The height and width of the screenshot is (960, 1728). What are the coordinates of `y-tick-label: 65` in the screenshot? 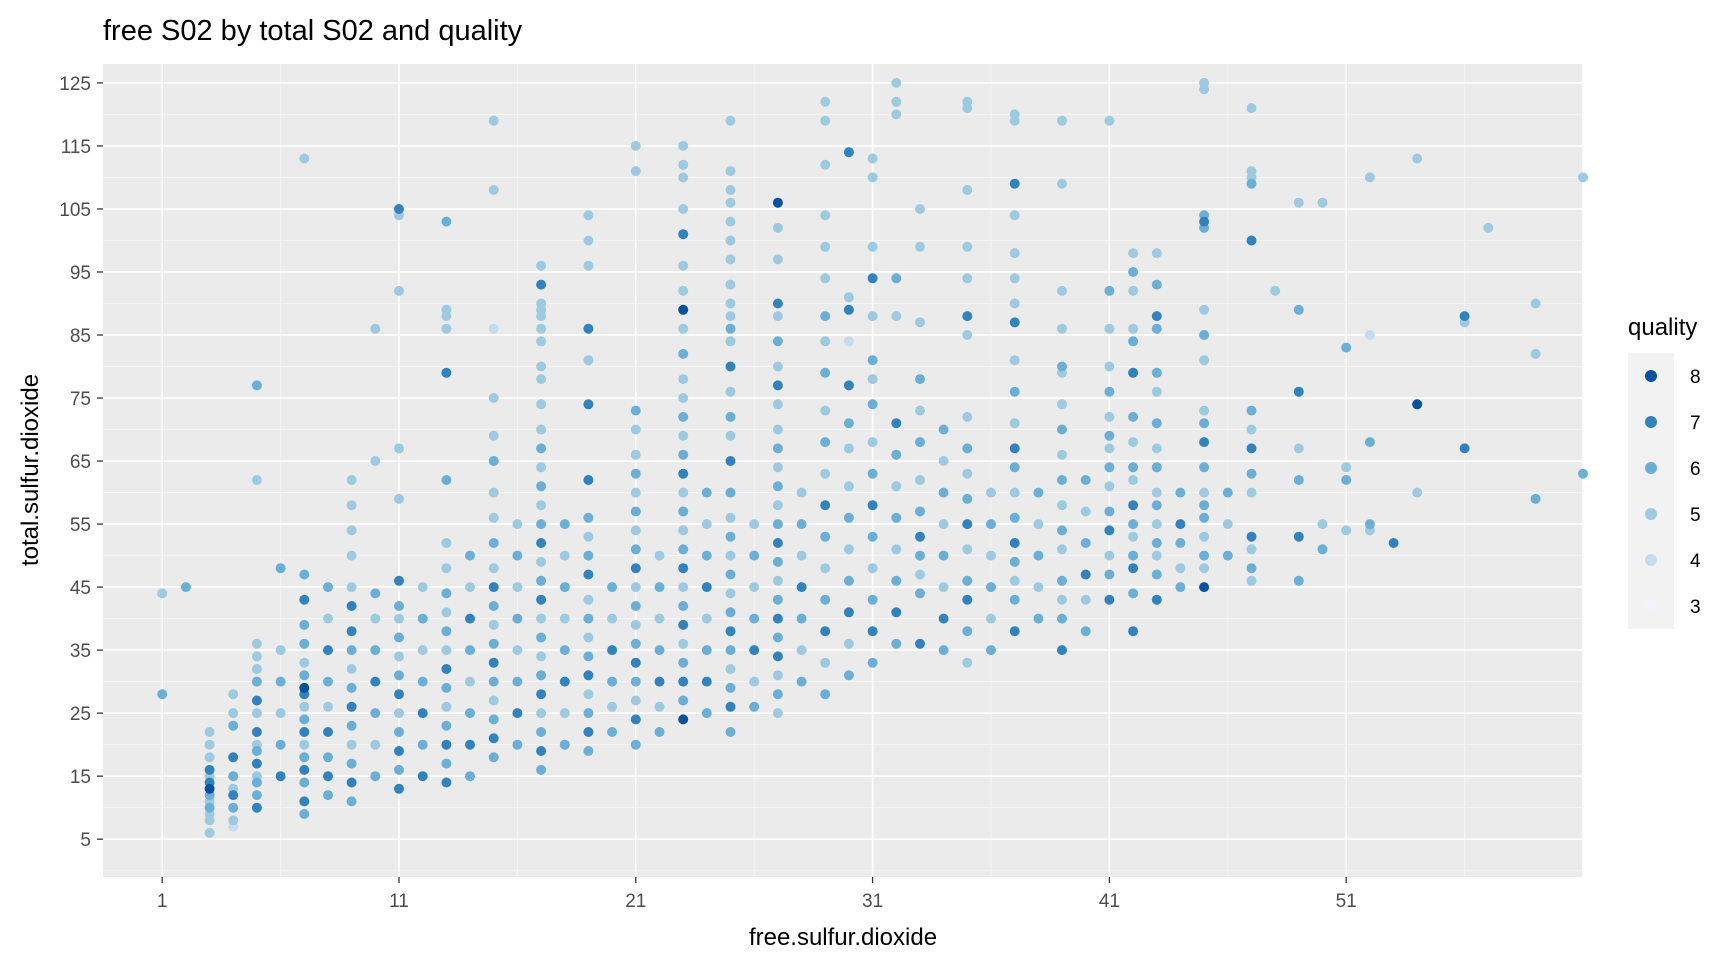 It's located at (80, 462).